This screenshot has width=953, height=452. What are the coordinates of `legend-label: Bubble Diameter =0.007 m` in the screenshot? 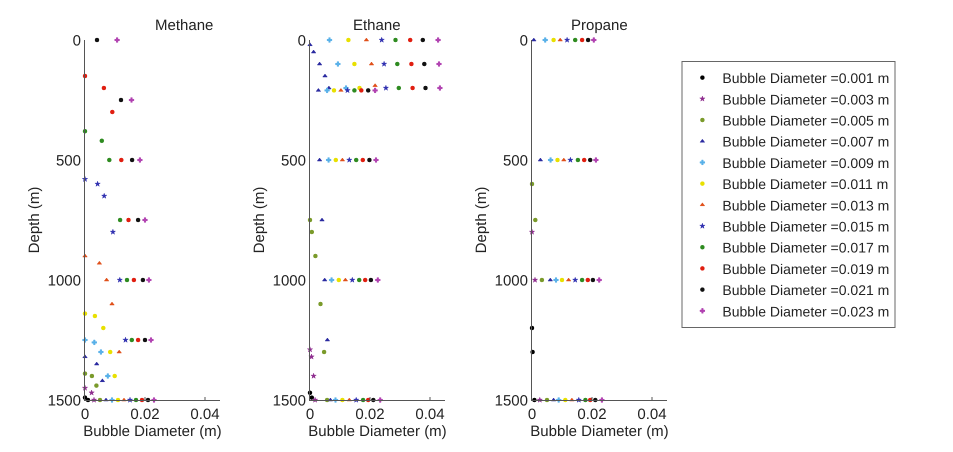 It's located at (806, 142).